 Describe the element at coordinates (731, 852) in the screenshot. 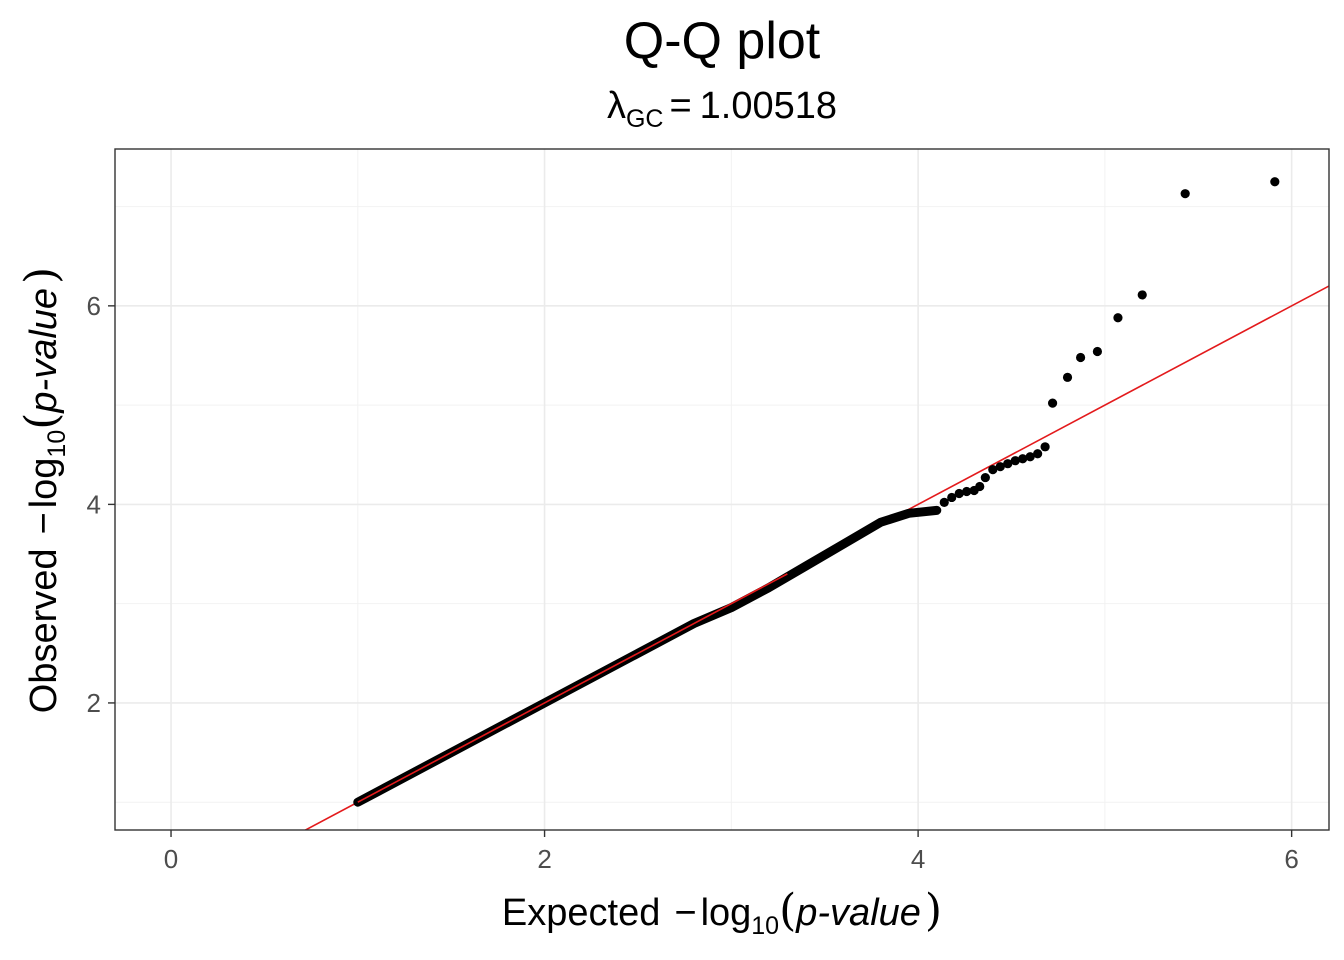

I see `x-axis-ticks: 0 2 4 6` at that location.